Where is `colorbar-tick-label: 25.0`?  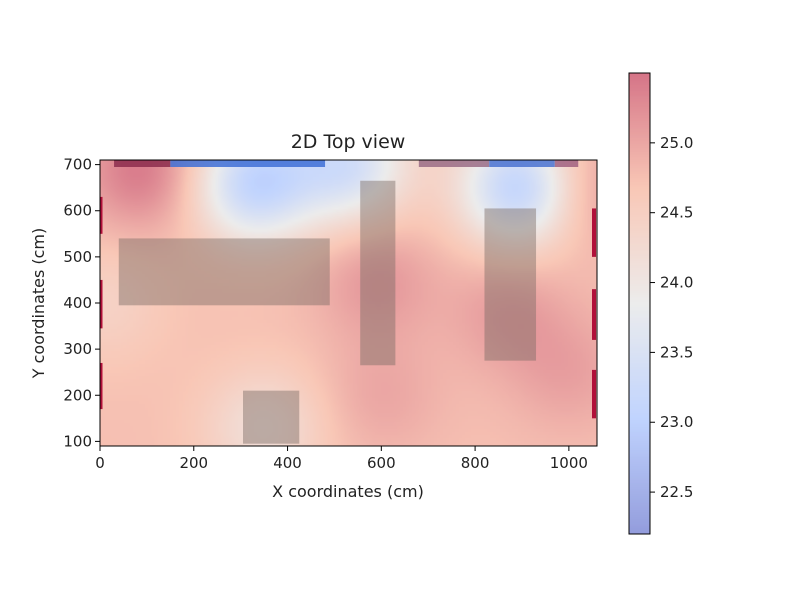 colorbar-tick-label: 25.0 is located at coordinates (676, 143).